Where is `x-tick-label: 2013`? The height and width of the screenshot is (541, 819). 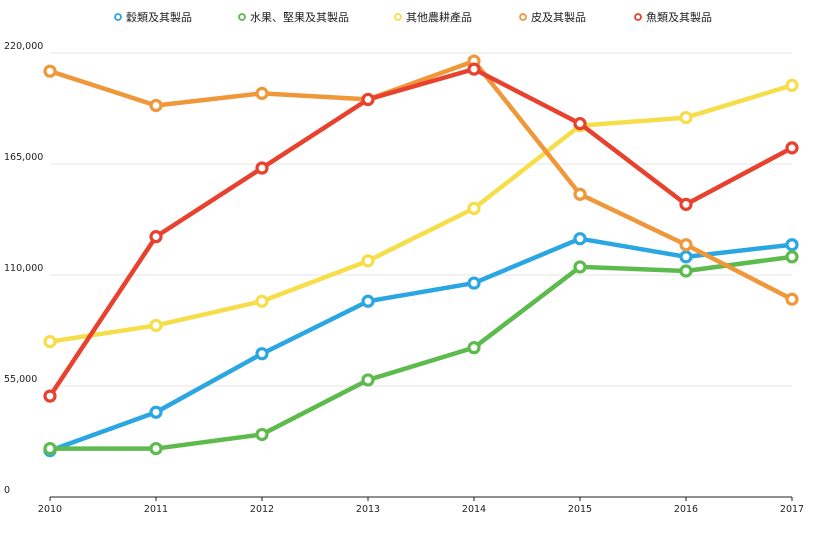 x-tick-label: 2013 is located at coordinates (368, 509).